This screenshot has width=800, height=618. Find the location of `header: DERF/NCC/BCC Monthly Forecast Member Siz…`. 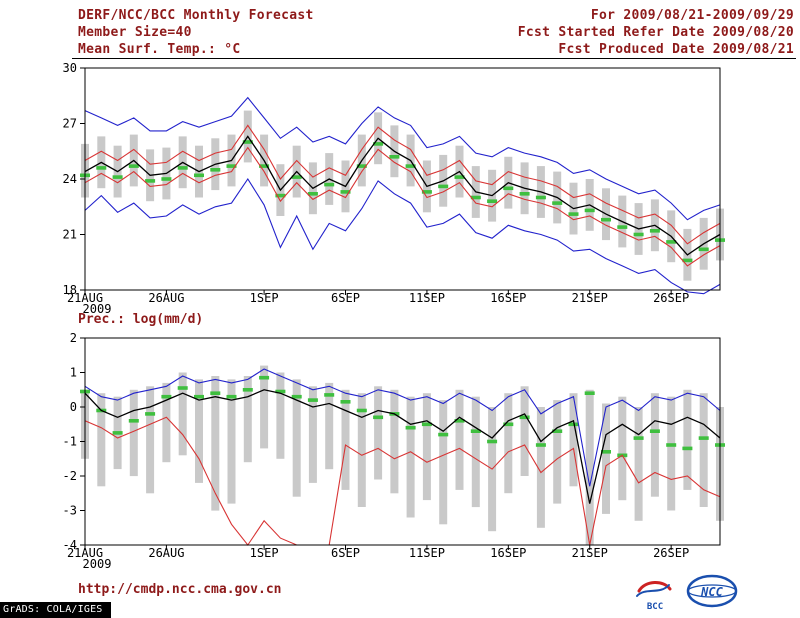

header: DERF/NCC/BCC Monthly Forecast Member Siz… is located at coordinates (436, 32).